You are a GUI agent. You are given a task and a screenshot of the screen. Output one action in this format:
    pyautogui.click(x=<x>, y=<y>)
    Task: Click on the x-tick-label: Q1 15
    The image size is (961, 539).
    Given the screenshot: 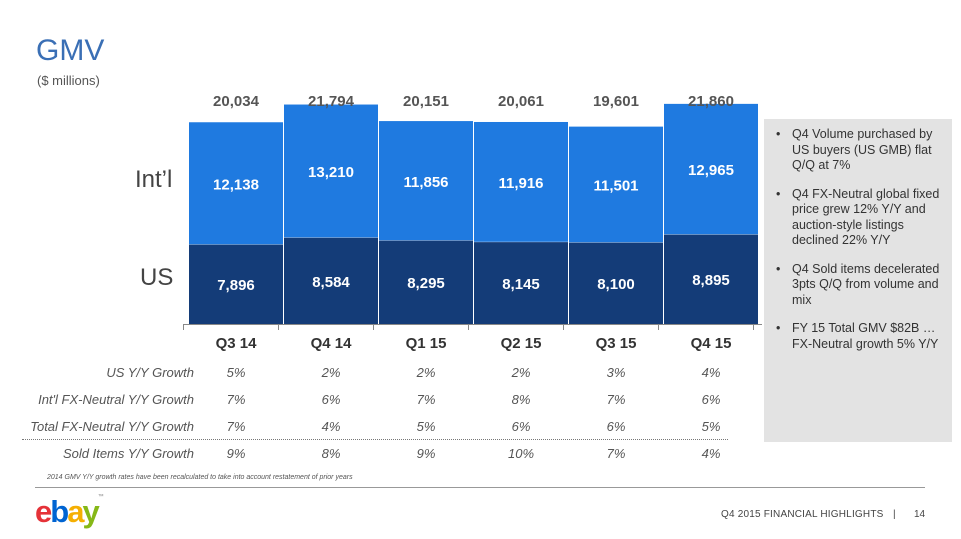 What is the action you would take?
    pyautogui.click(x=426, y=343)
    